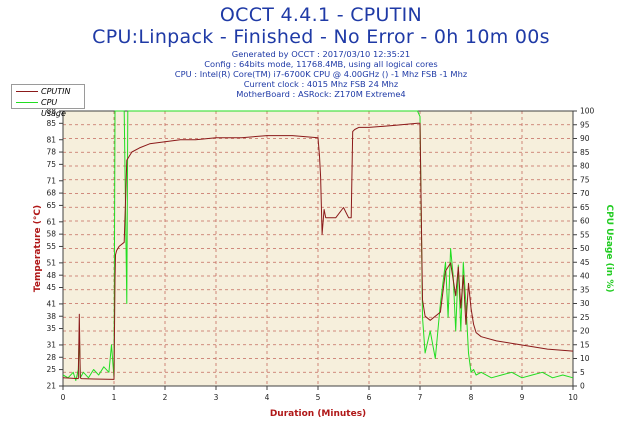 This screenshot has width=642, height=428. What do you see at coordinates (321, 54) in the screenshot?
I see `info-generated: Generated by OCCT : 2017/03/10 12:35:21` at bounding box center [321, 54].